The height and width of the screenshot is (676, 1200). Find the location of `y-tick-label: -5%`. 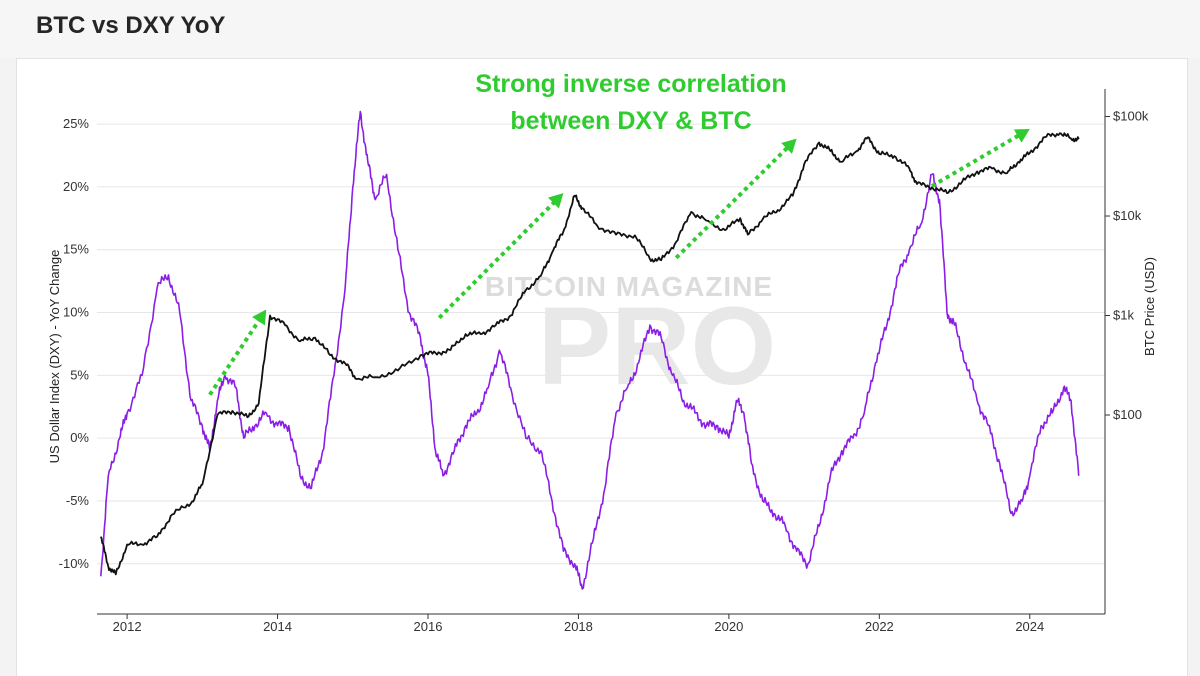

y-tick-label: -5% is located at coordinates (78, 500).